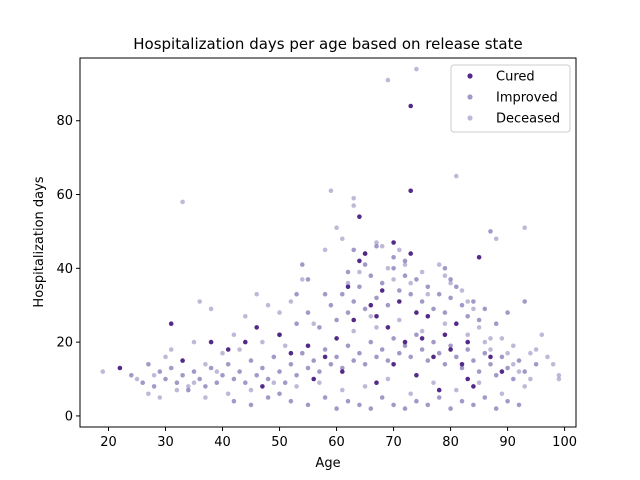 The width and height of the screenshot is (640, 480). What do you see at coordinates (279, 442) in the screenshot?
I see `x-tick-label: 50` at bounding box center [279, 442].